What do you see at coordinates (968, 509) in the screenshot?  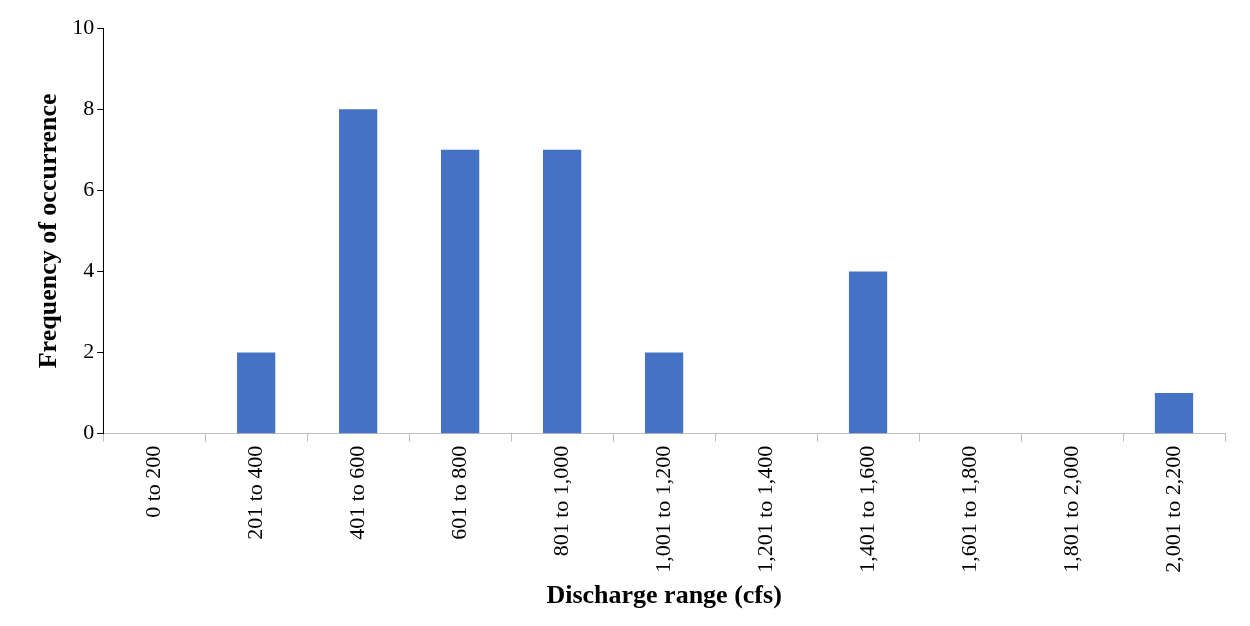 I see `x-tick-label: 1,601 to 1,800` at bounding box center [968, 509].